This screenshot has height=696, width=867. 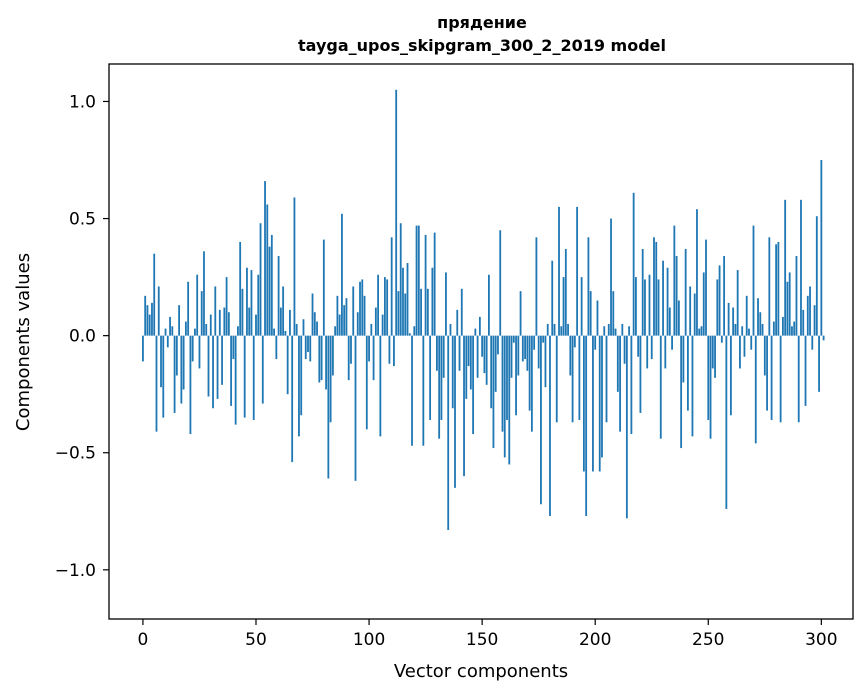 What do you see at coordinates (482, 22) in the screenshot?
I see `chart-title: прядение` at bounding box center [482, 22].